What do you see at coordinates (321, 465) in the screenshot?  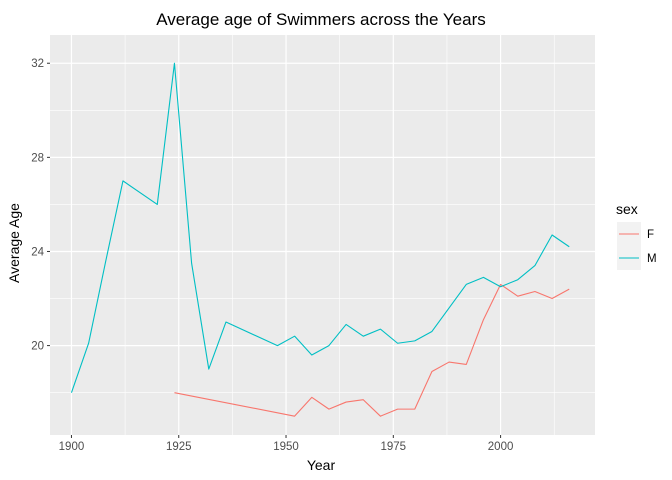 I see `x-axis-title: Year` at bounding box center [321, 465].